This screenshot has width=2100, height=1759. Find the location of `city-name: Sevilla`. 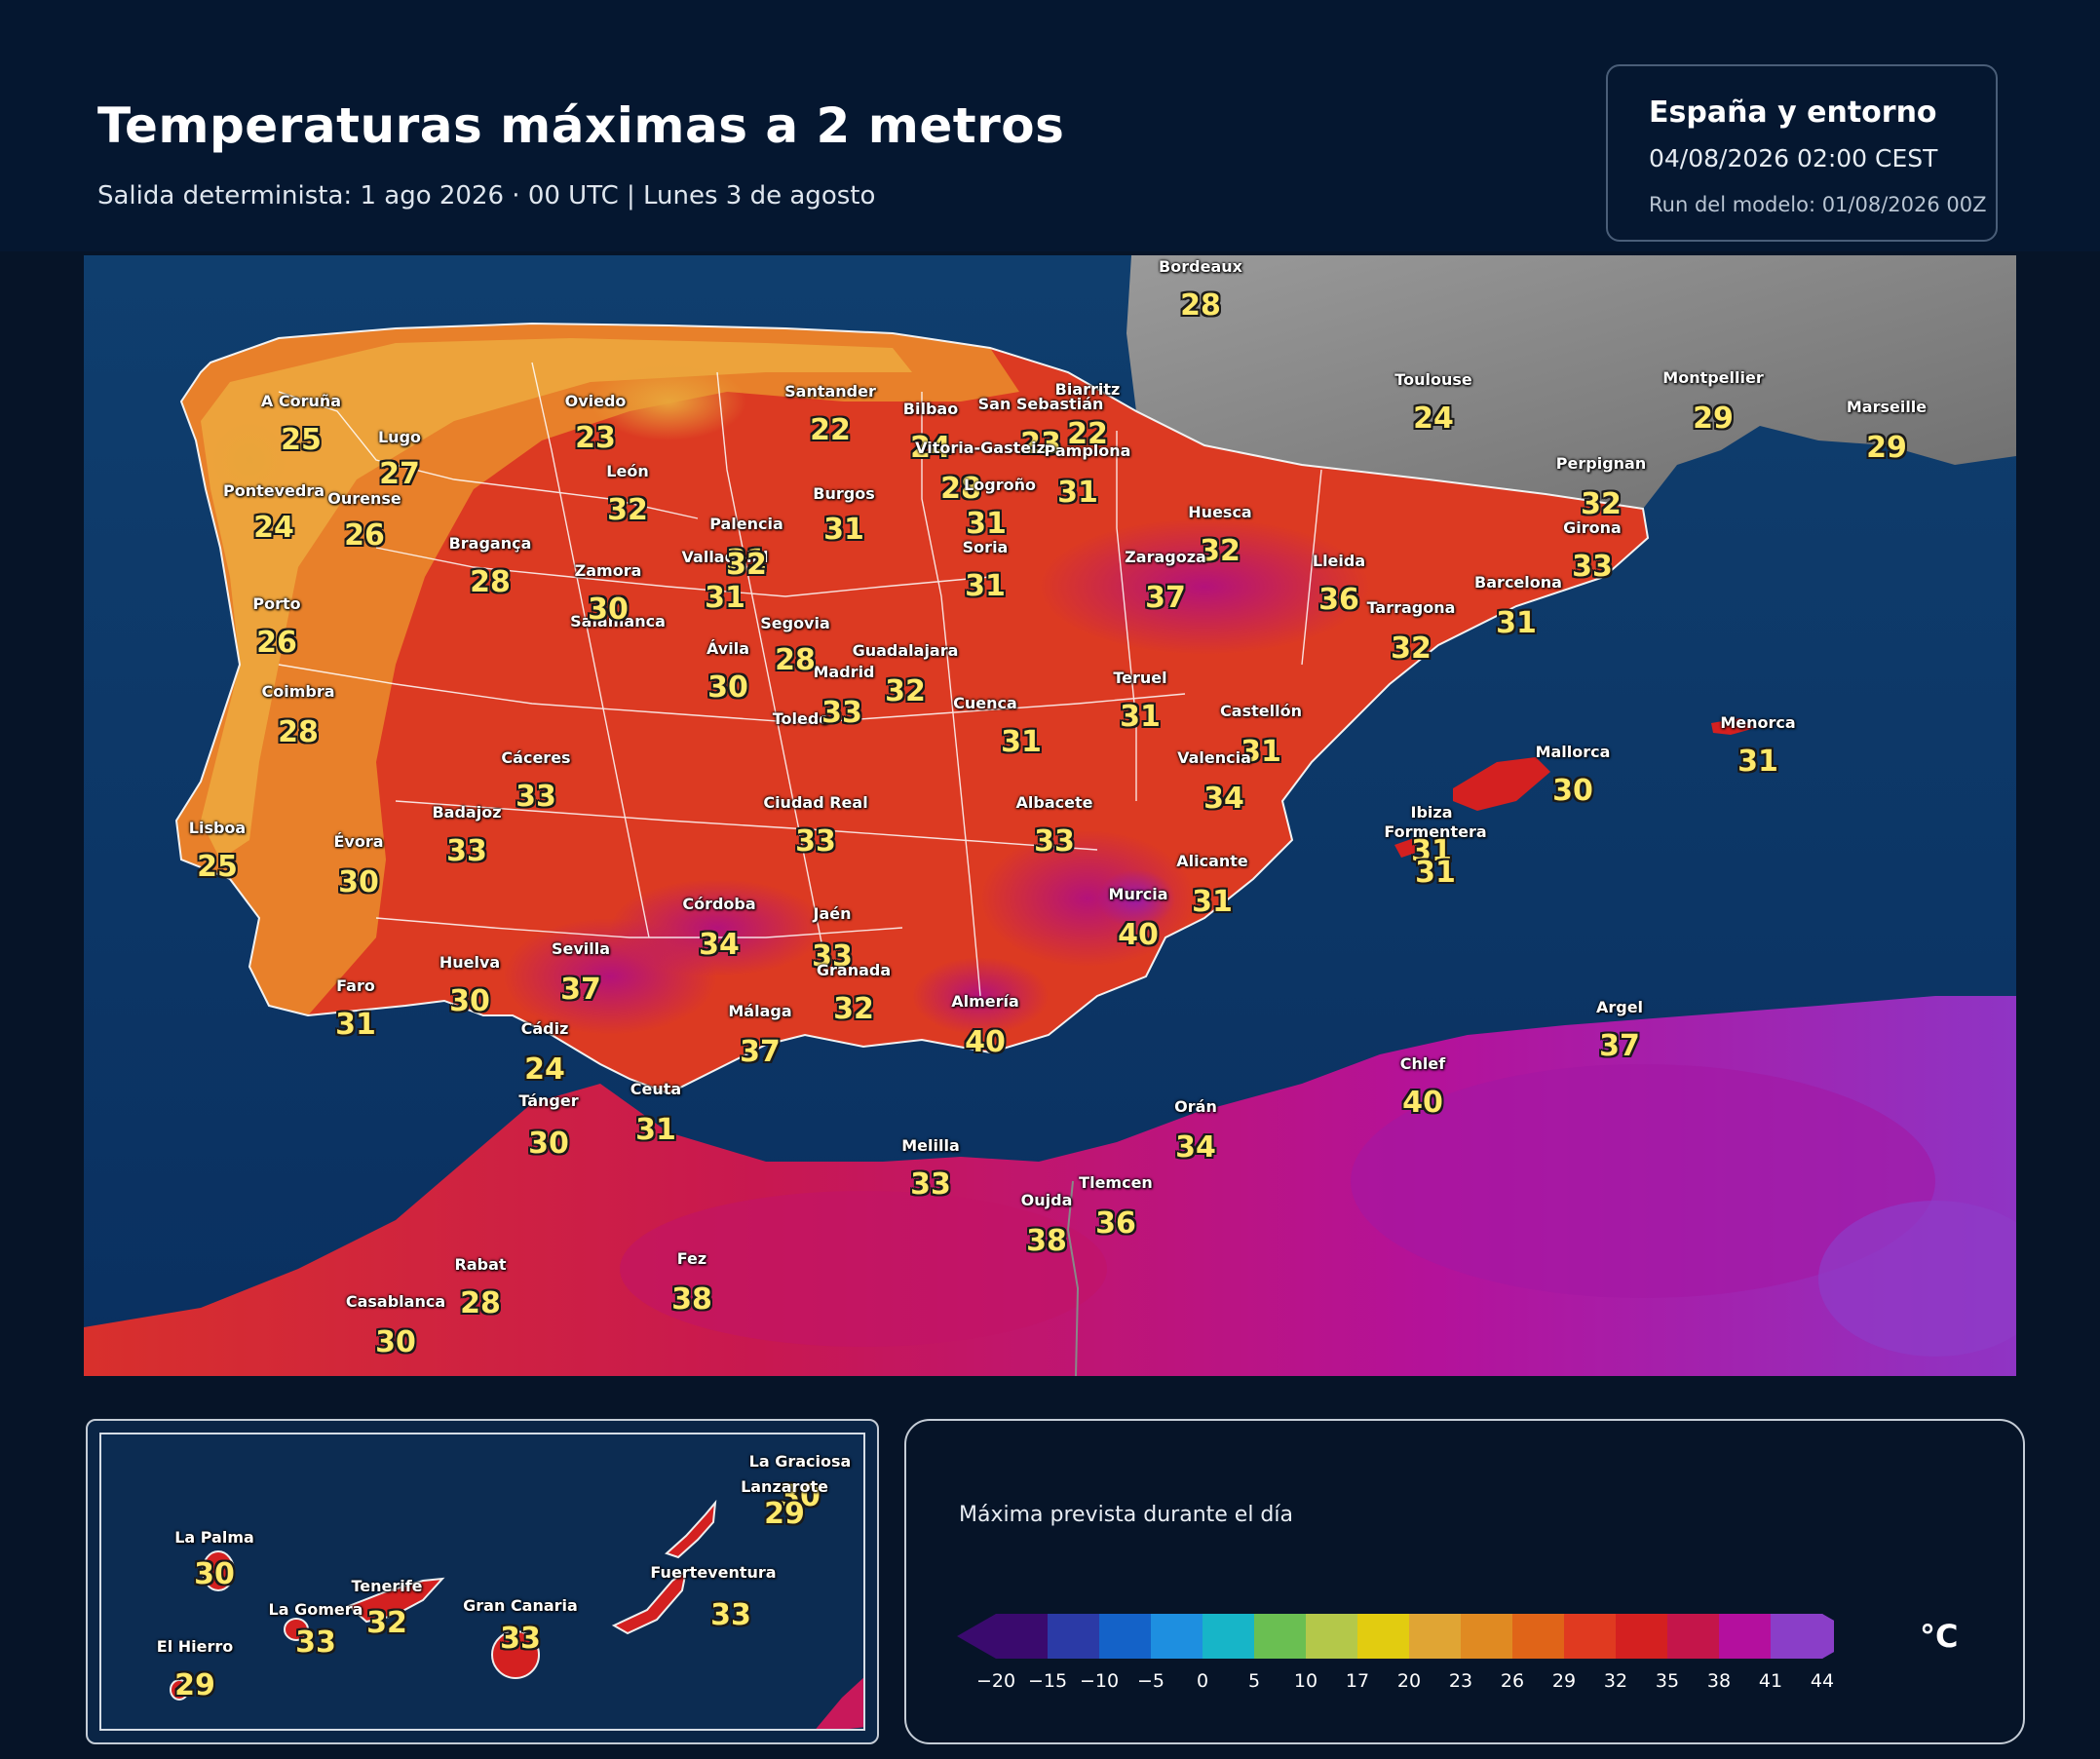

city-name: Sevilla is located at coordinates (581, 948).